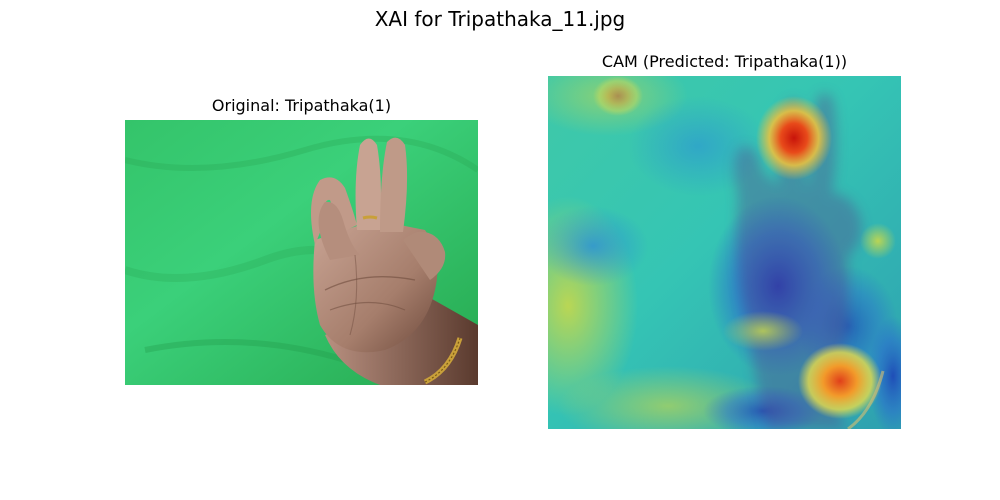  Describe the element at coordinates (301, 105) in the screenshot. I see `original-image-title: Original: Tripathaka(1)` at that location.